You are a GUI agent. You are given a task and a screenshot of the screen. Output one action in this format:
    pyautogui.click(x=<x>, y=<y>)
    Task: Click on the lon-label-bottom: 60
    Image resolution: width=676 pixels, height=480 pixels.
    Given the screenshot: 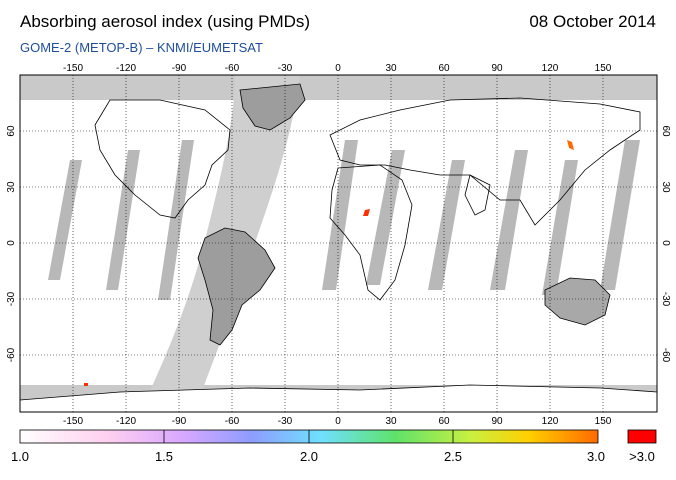 What is the action you would take?
    pyautogui.click(x=444, y=421)
    